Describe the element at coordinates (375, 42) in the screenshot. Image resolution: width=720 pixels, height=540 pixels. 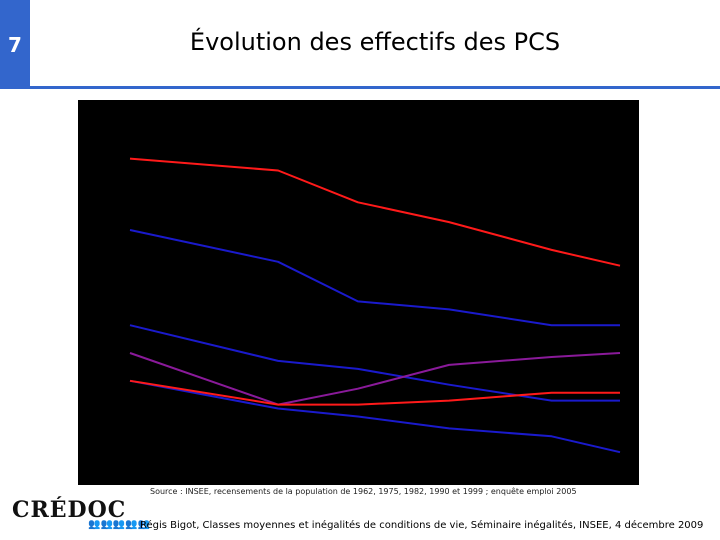
I see `slide-title: Évolution des effectifs des PCS` at that location.